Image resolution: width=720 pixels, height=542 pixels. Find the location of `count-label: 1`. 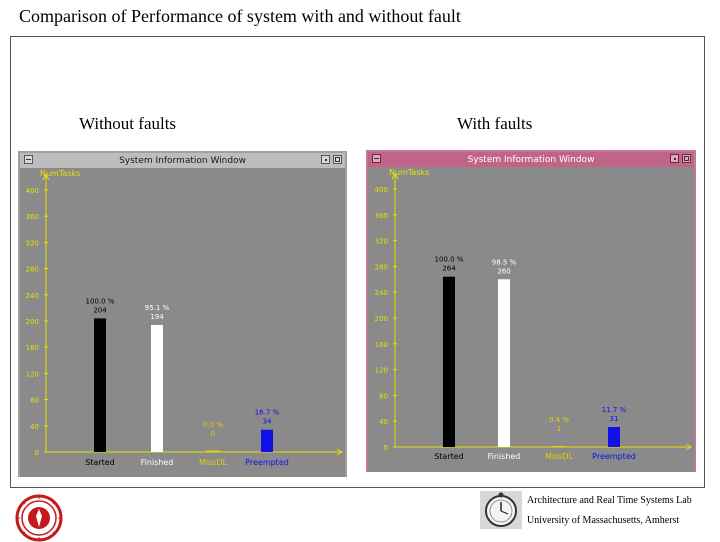

count-label: 1 is located at coordinates (559, 429).